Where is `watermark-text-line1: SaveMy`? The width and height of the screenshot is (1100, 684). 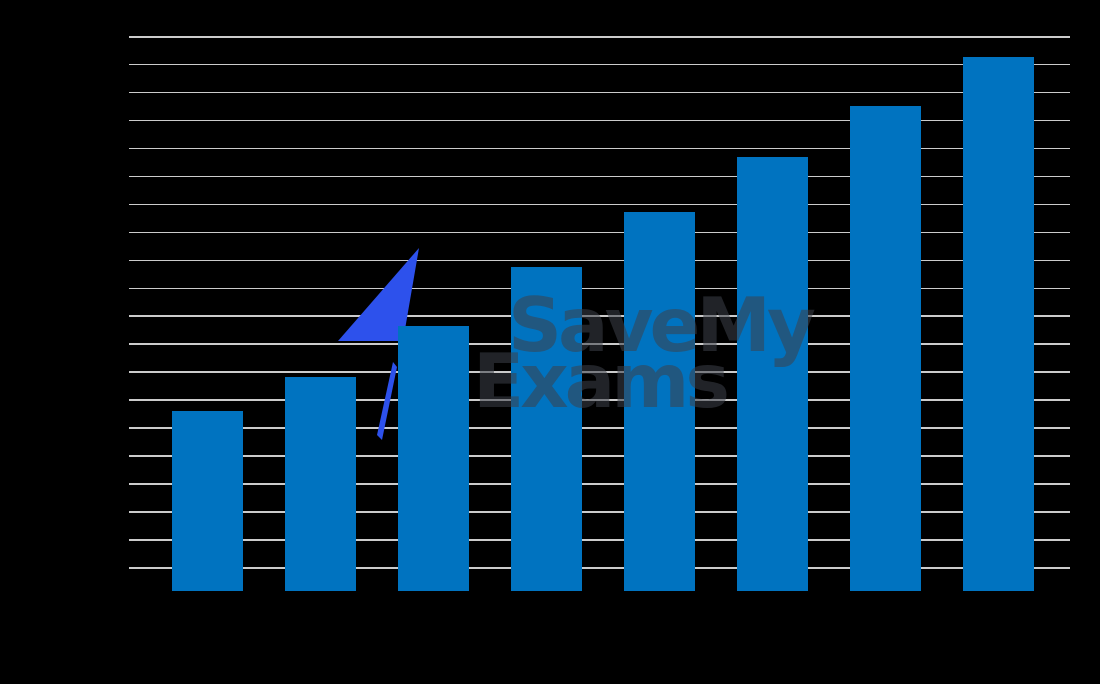 watermark-text-line1: SaveMy is located at coordinates (662, 325).